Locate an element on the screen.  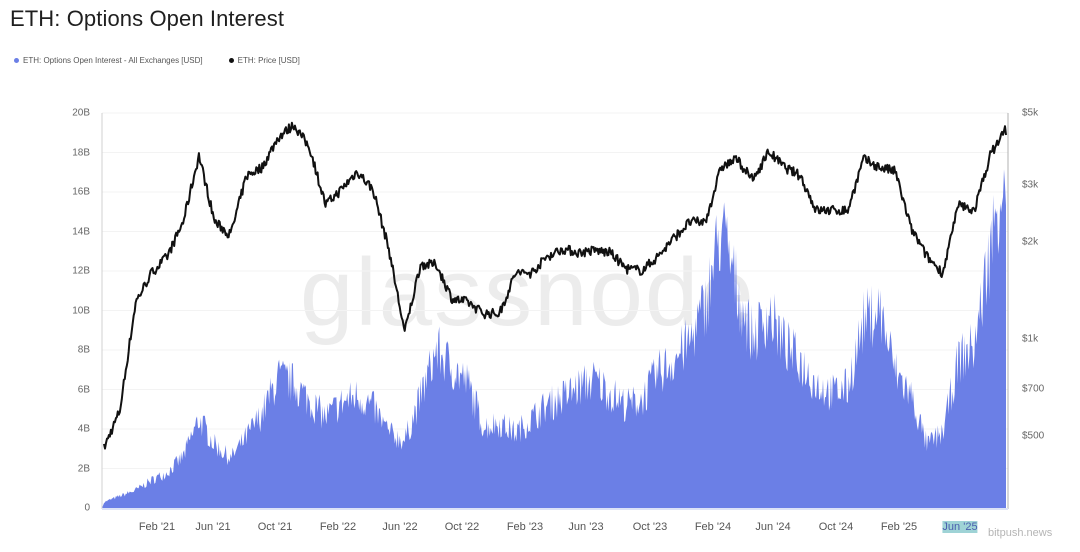
x-axis-tick: Feb '22 is located at coordinates (338, 527).